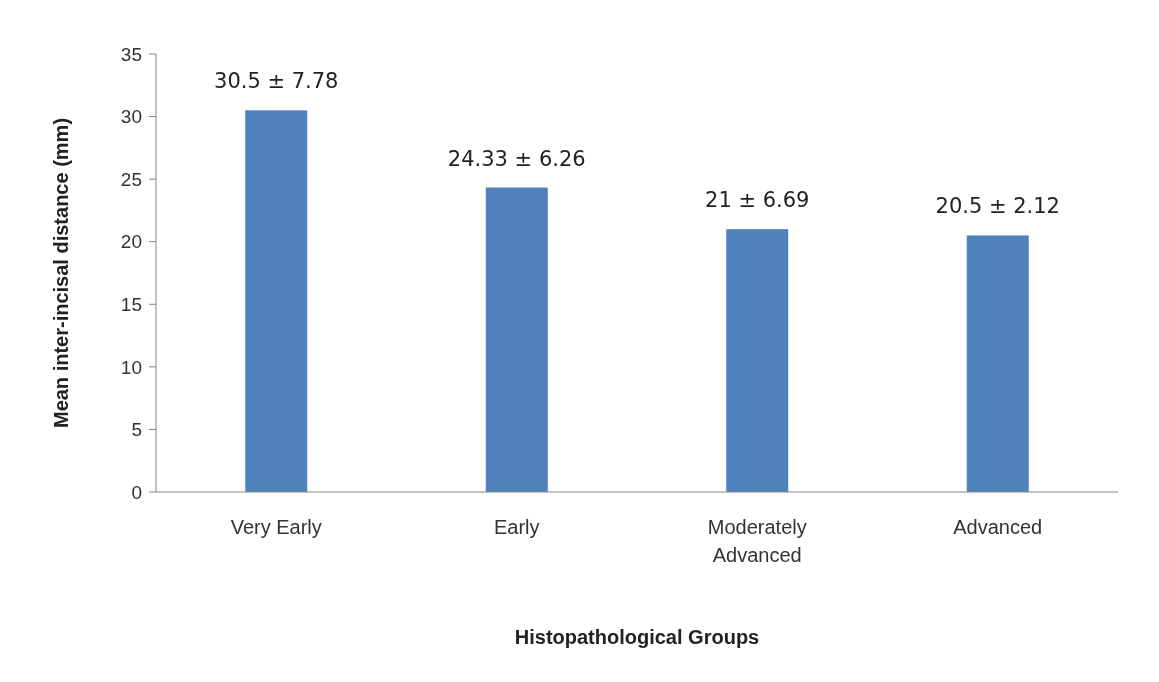 This screenshot has width=1159, height=682. I want to click on data-label: 21 ± 6.69, so click(757, 200).